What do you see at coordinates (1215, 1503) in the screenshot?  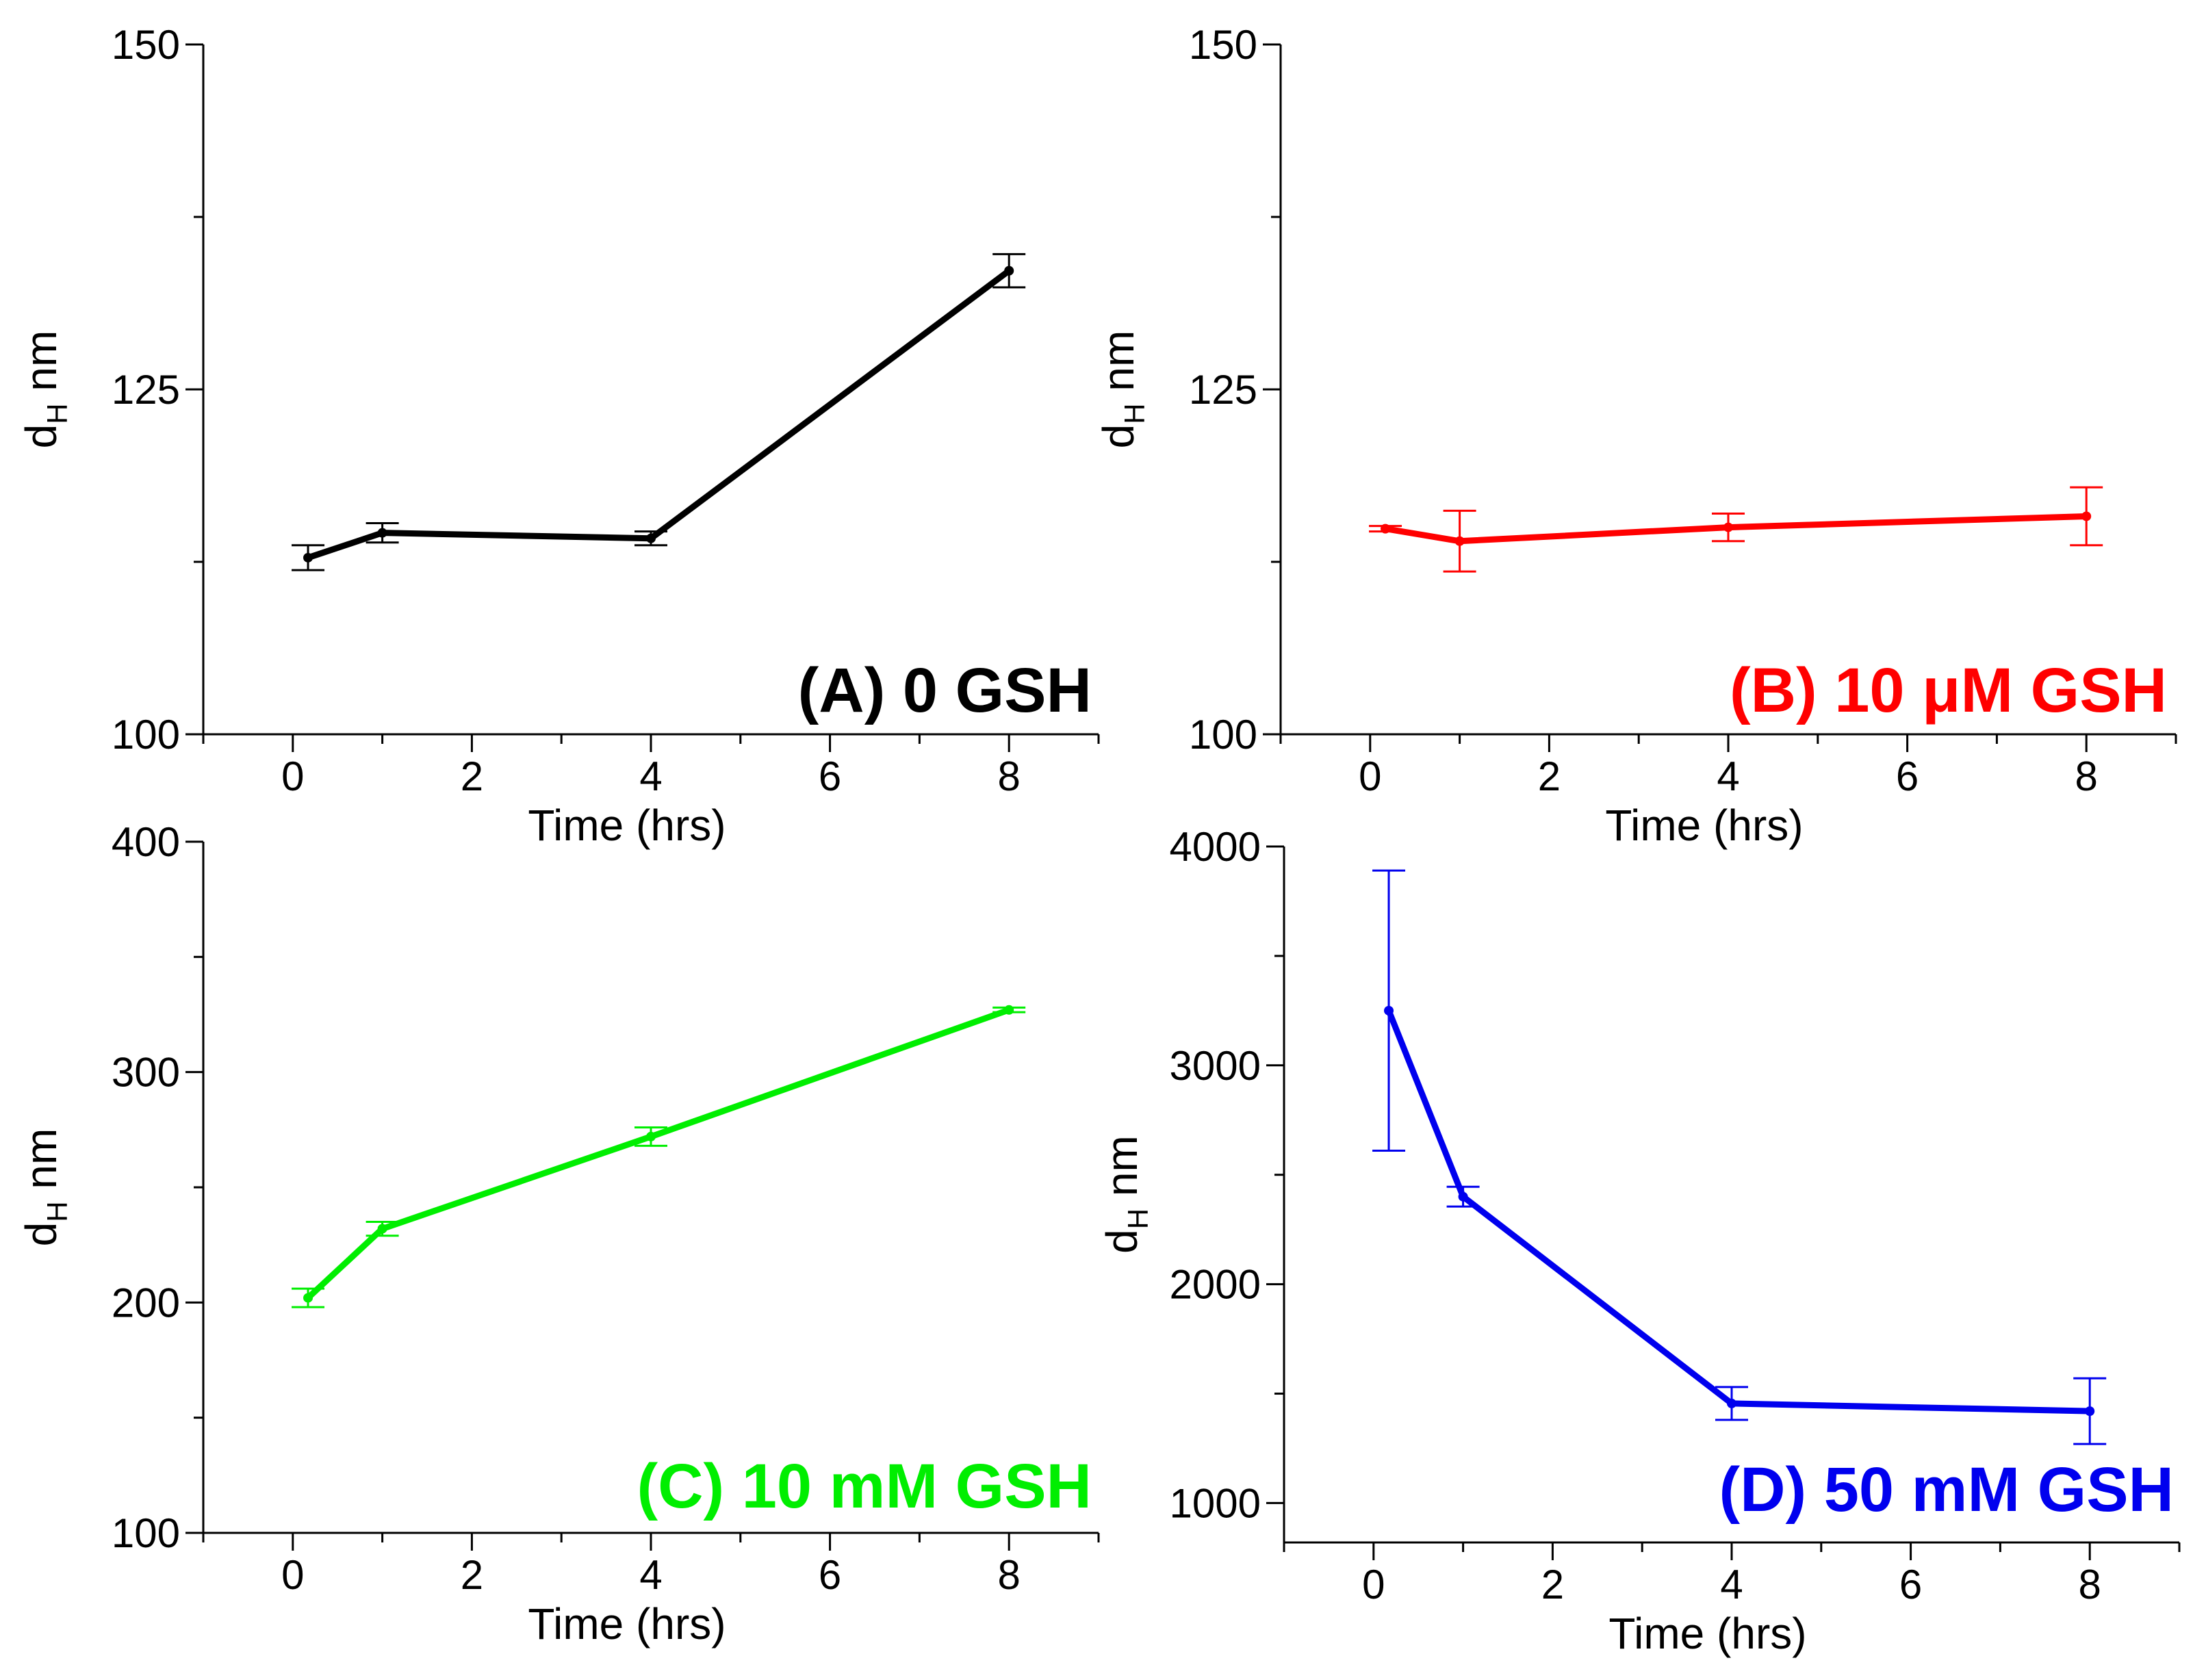 I see `y-tick-label: 1000` at bounding box center [1215, 1503].